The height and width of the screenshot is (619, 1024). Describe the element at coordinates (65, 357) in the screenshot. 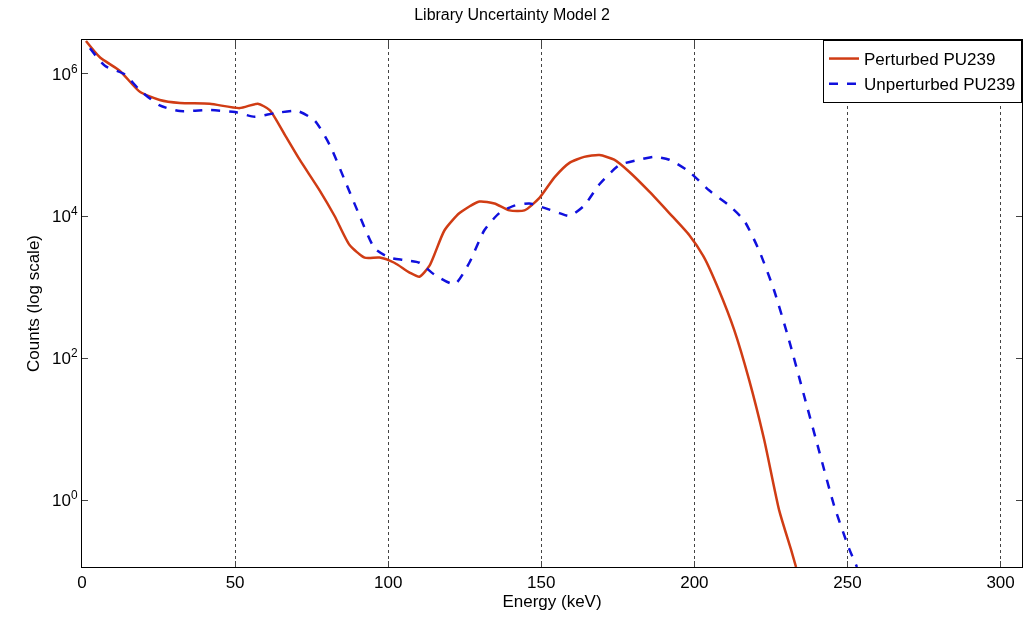

I see `y-tick-label: 10$^{2}$` at that location.